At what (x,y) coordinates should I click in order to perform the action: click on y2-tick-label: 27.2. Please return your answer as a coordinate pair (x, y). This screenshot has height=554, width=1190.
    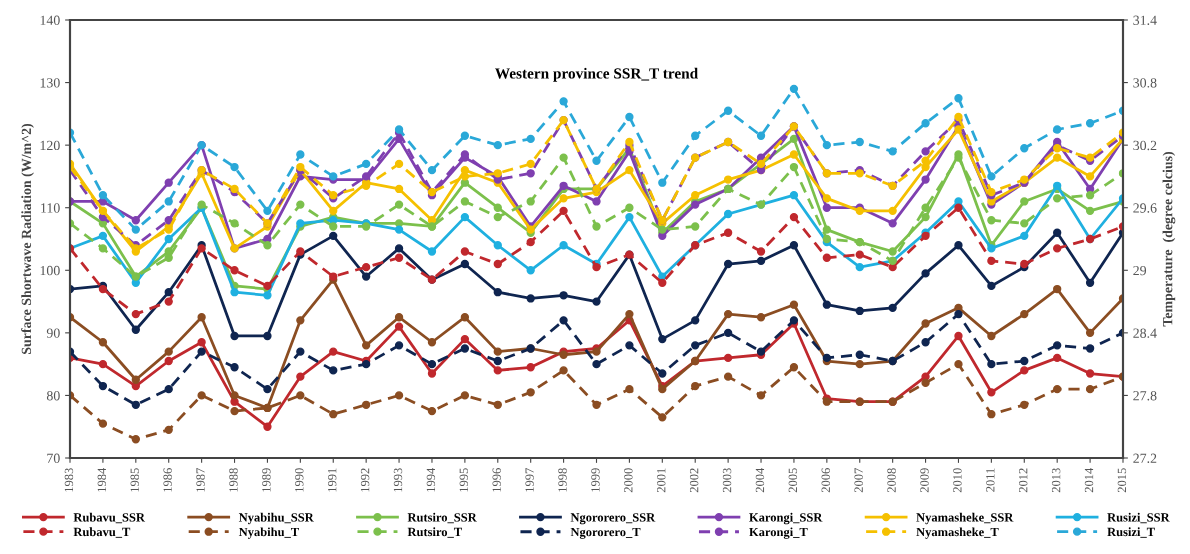
    Looking at the image, I should click on (1145, 458).